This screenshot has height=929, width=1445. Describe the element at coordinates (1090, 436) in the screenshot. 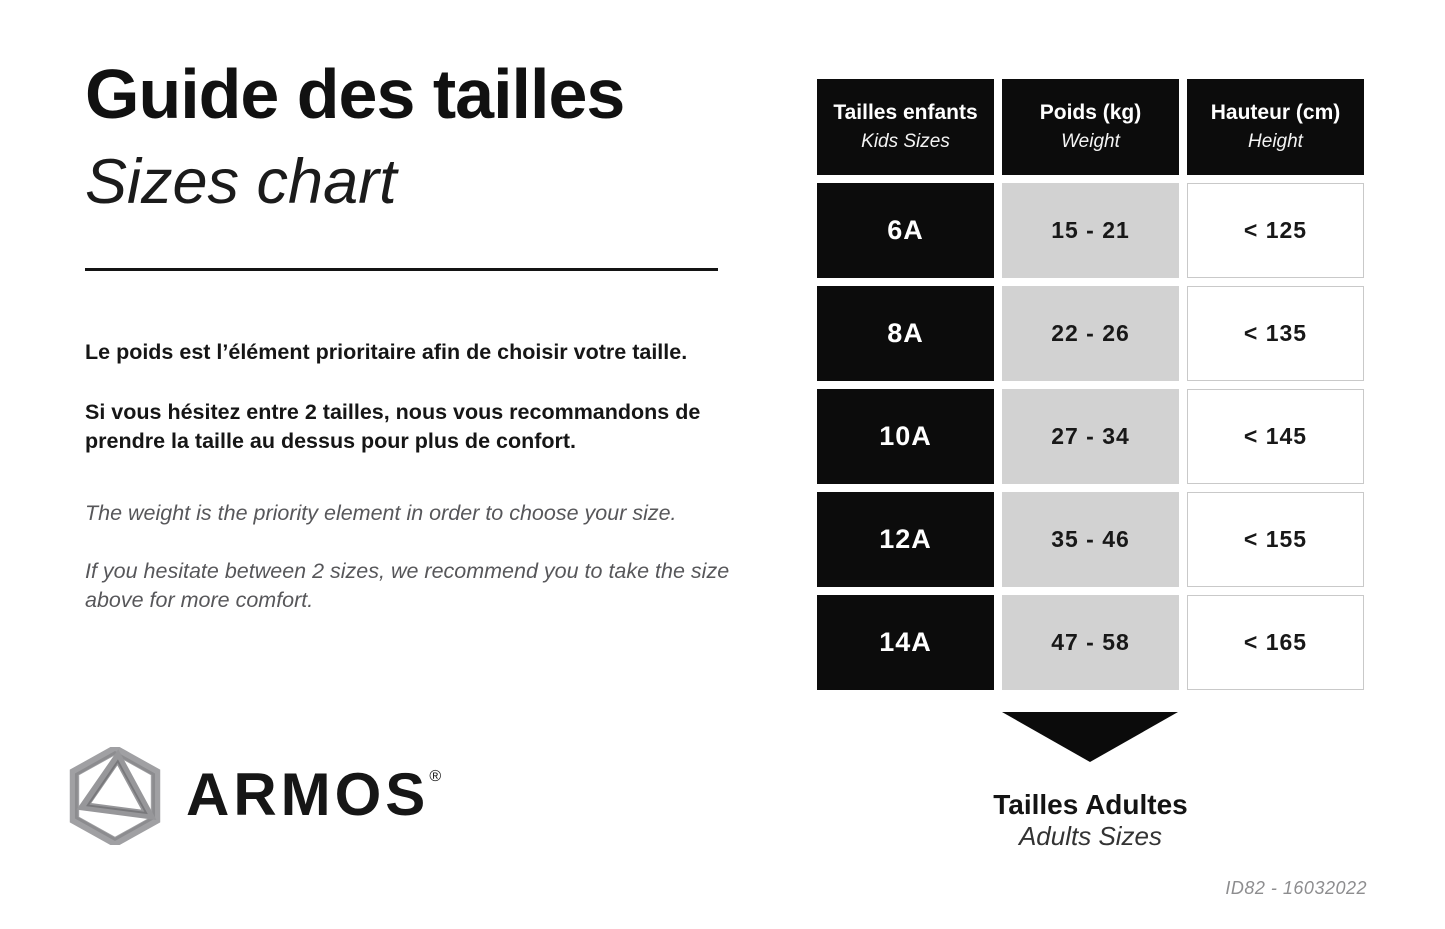

I see `weight-cell: 27 - 34` at that location.